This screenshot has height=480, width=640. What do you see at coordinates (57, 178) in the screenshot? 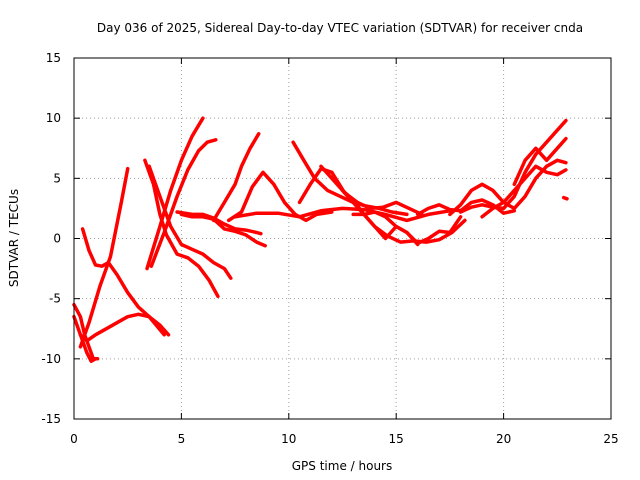
I see `y-tick-label: 5` at bounding box center [57, 178].